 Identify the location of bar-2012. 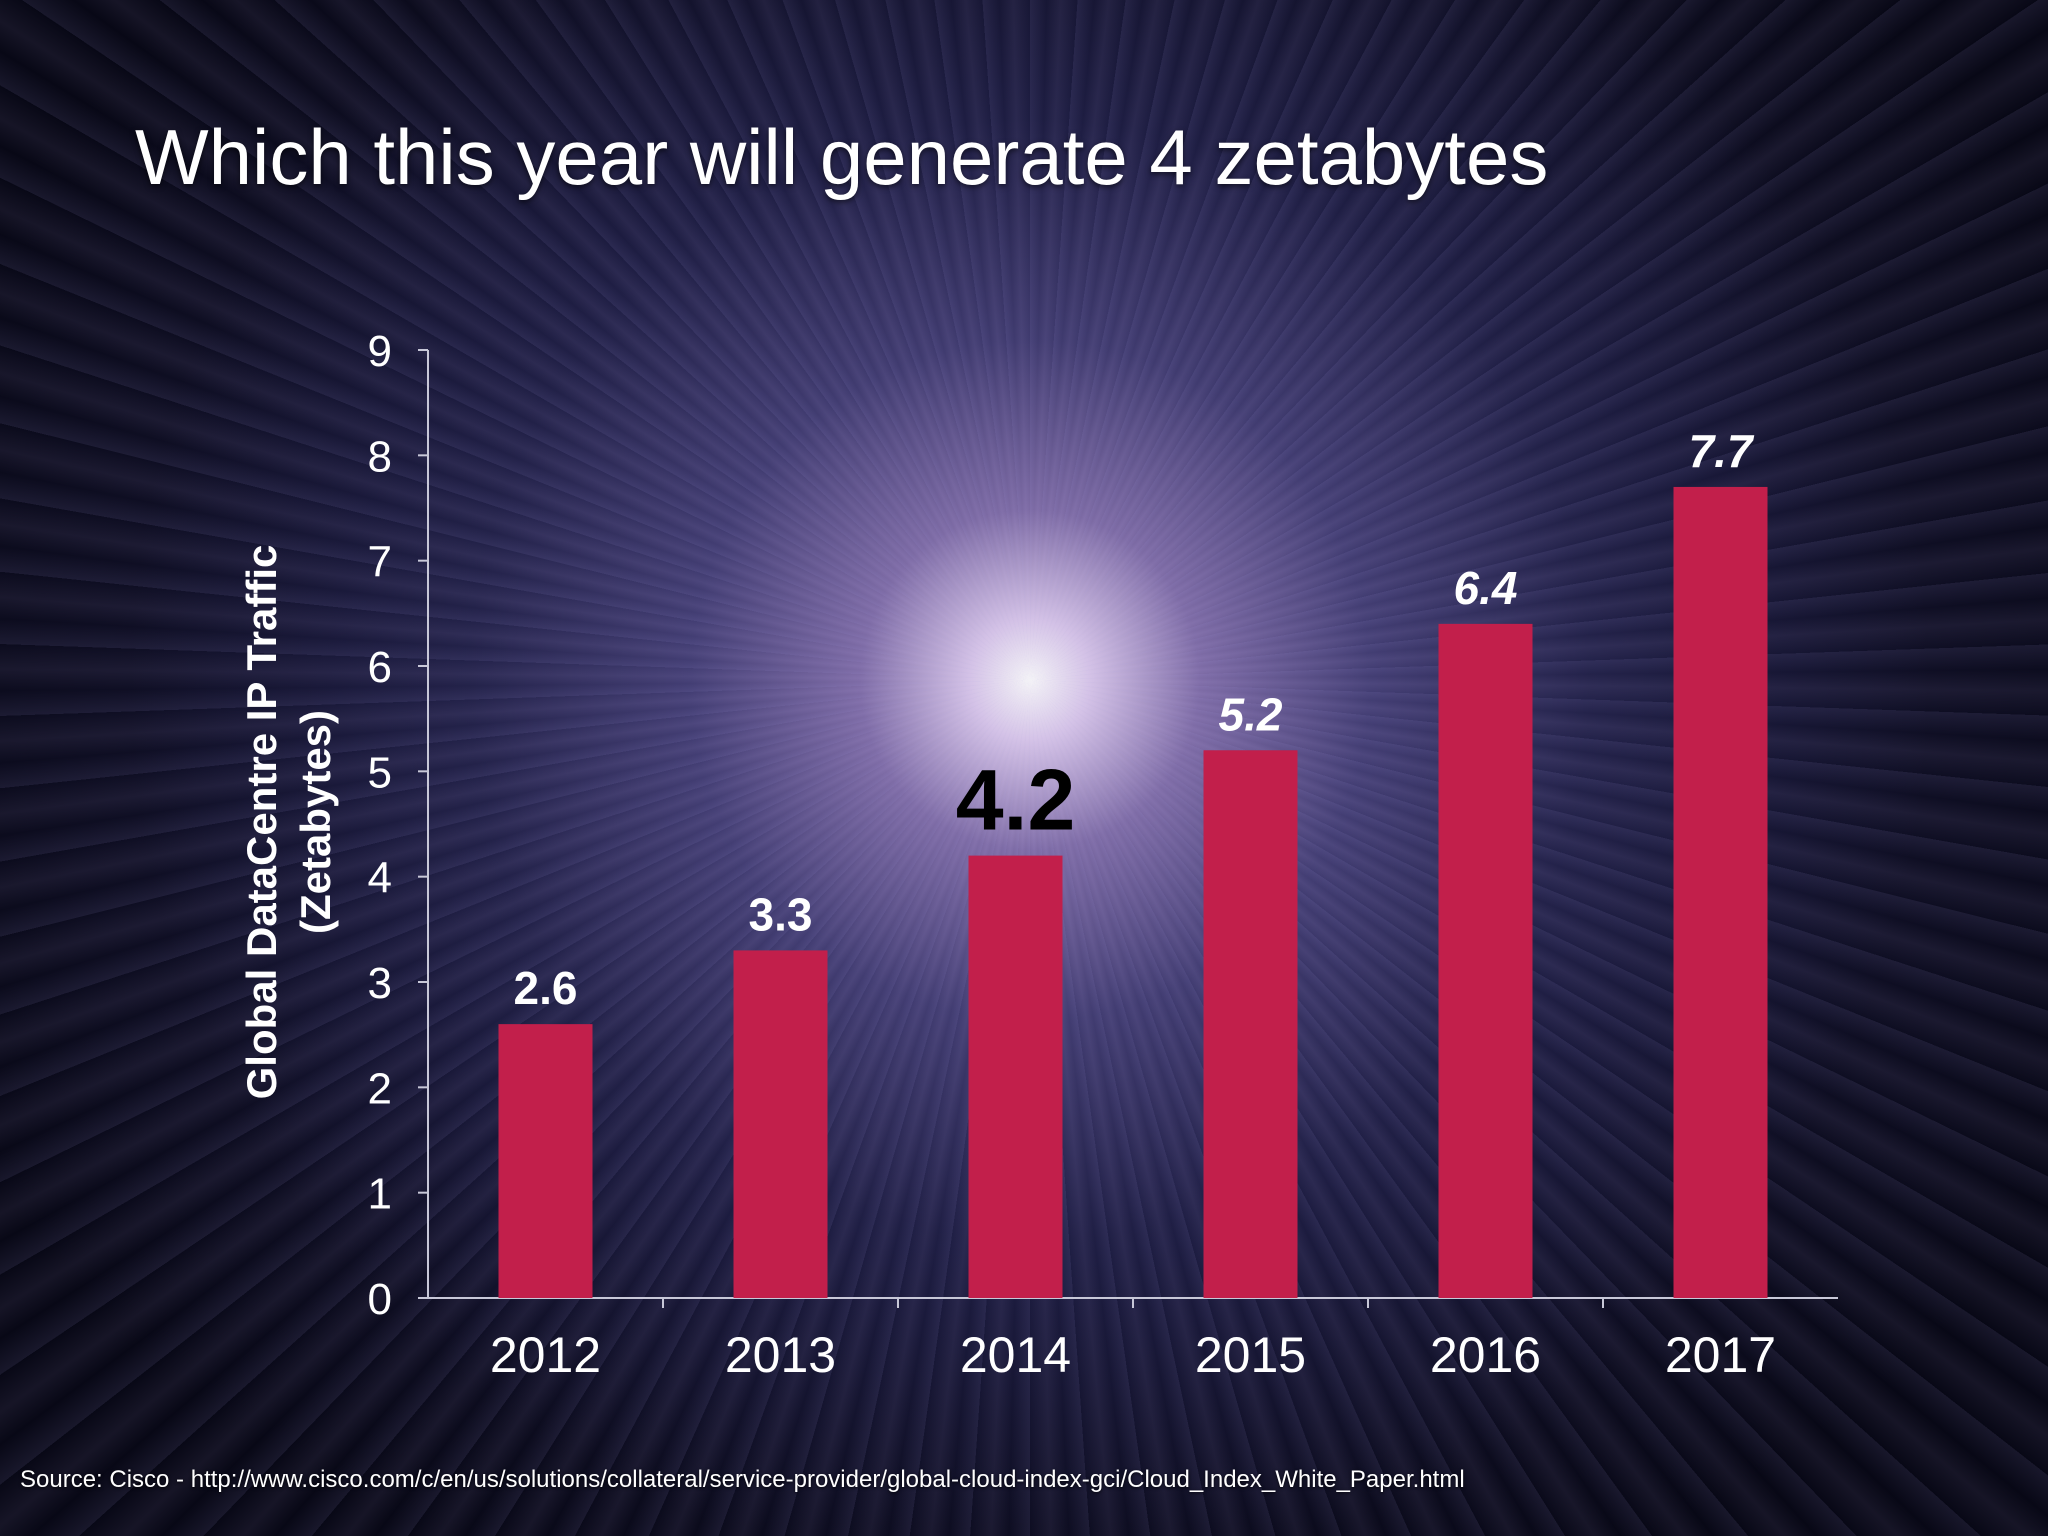
(545, 1161).